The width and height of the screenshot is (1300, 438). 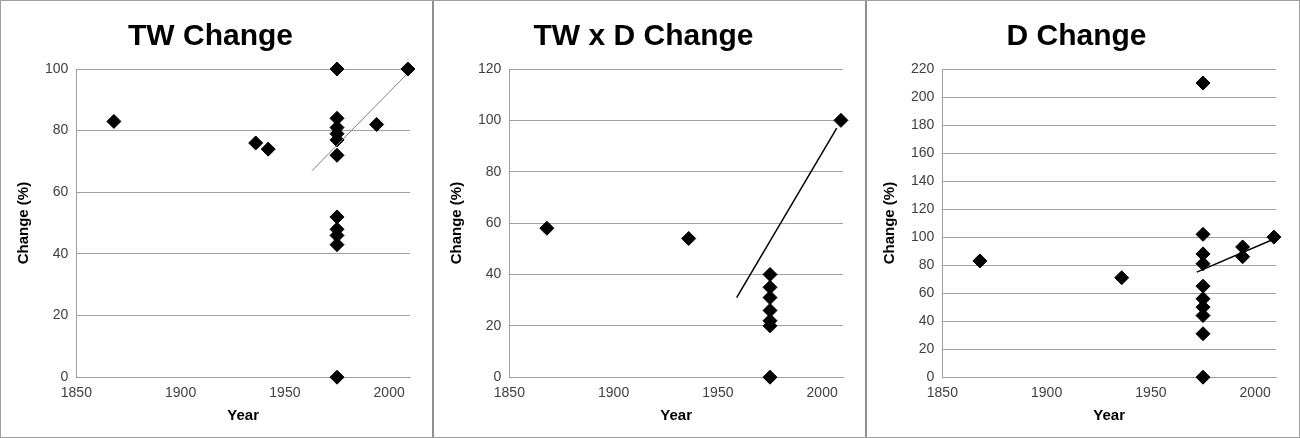 What do you see at coordinates (923, 95) in the screenshot?
I see `y-tick-label: 200` at bounding box center [923, 95].